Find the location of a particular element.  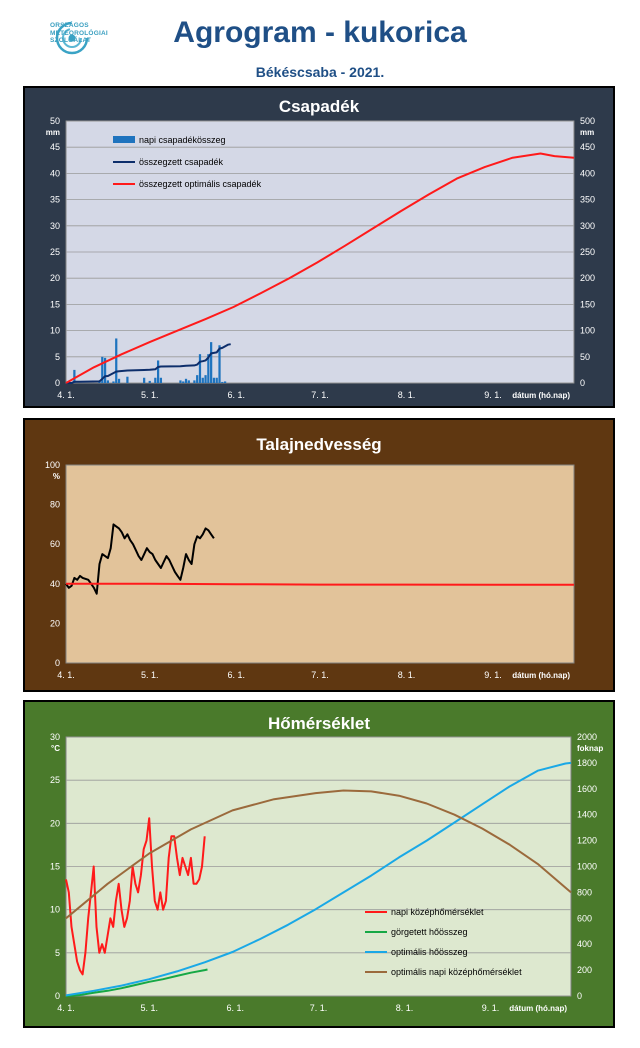

y-tick-label: 25 is located at coordinates (55, 780).